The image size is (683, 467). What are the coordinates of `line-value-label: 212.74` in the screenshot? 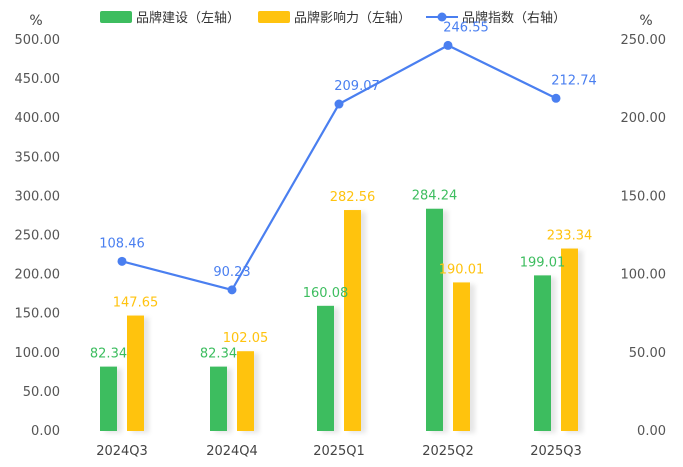 It's located at (574, 80).